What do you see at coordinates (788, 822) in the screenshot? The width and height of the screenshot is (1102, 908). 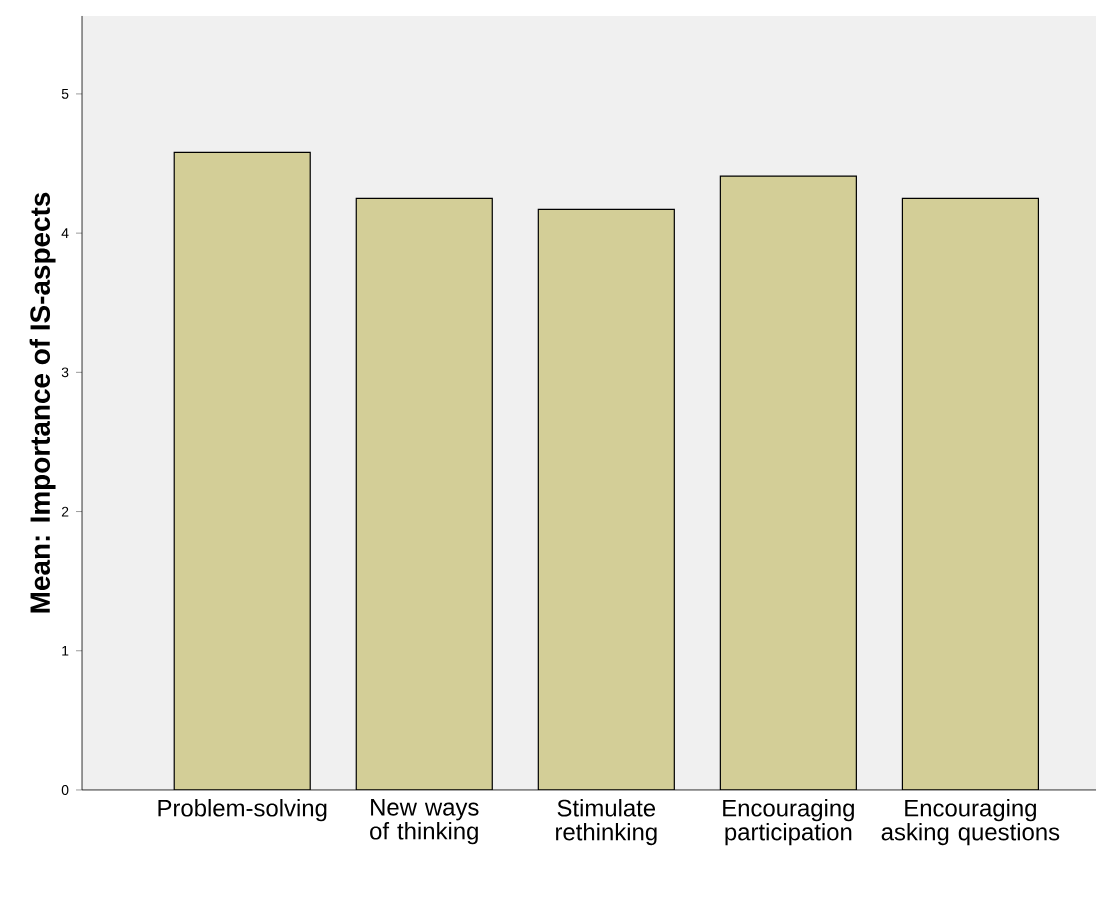 I see `x-tick-label: Encouraging participation` at bounding box center [788, 822].